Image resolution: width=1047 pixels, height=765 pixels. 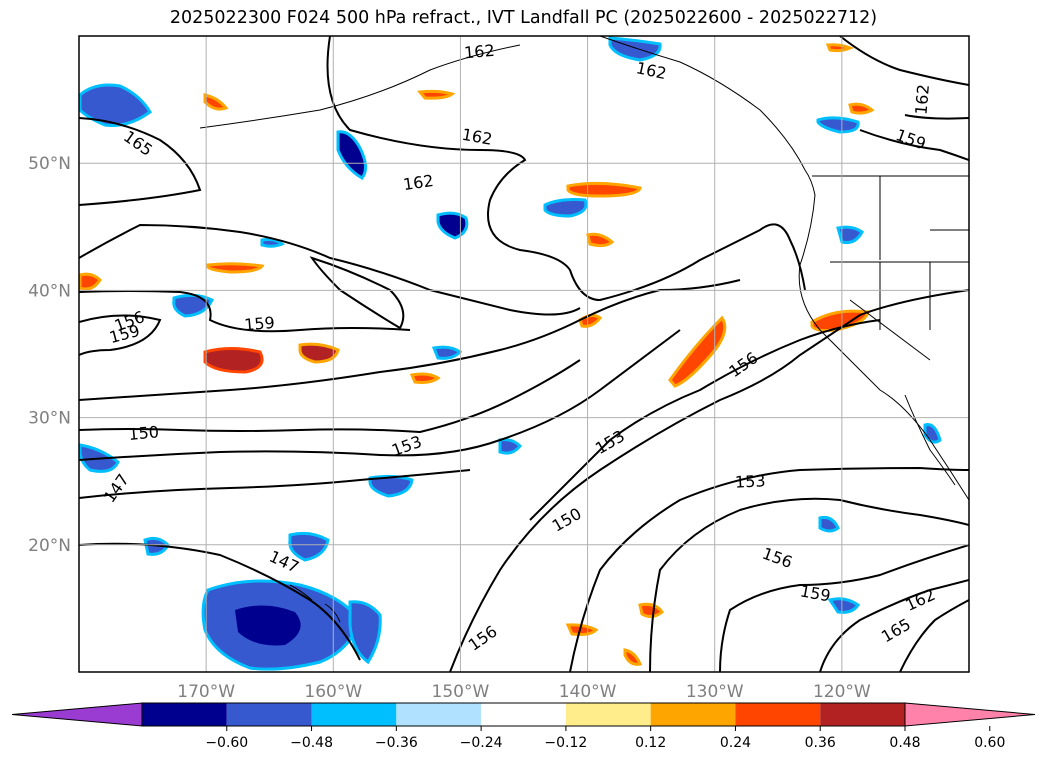 I want to click on colorbar-tick-label: 0.24, so click(x=735, y=743).